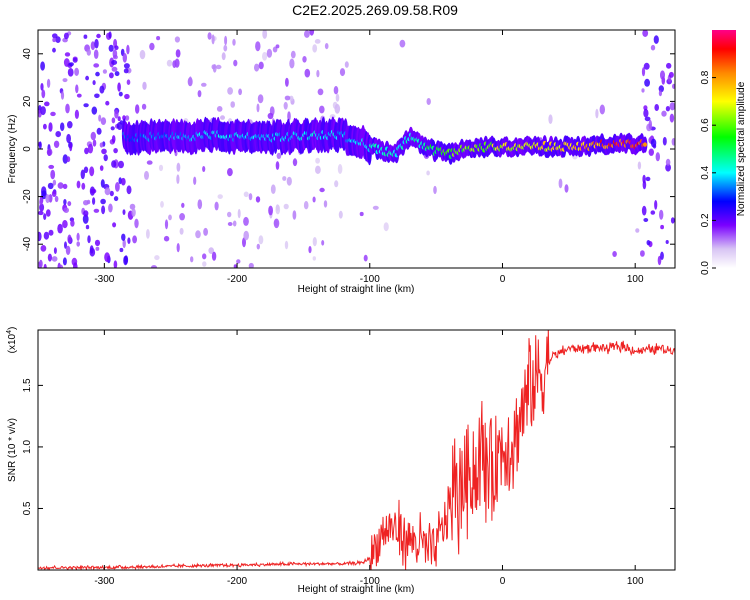  I want to click on ridge-core, so click(645, 144).